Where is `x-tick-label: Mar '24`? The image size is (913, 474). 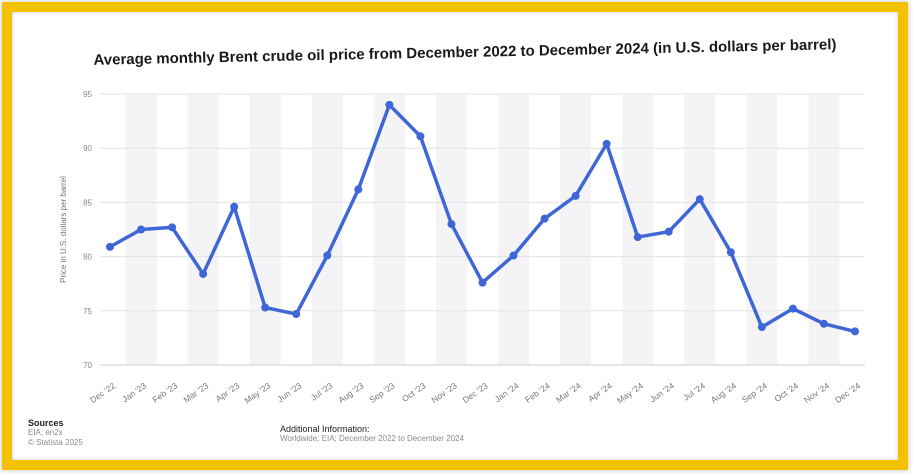
x-tick-label: Mar '24 is located at coordinates (568, 392).